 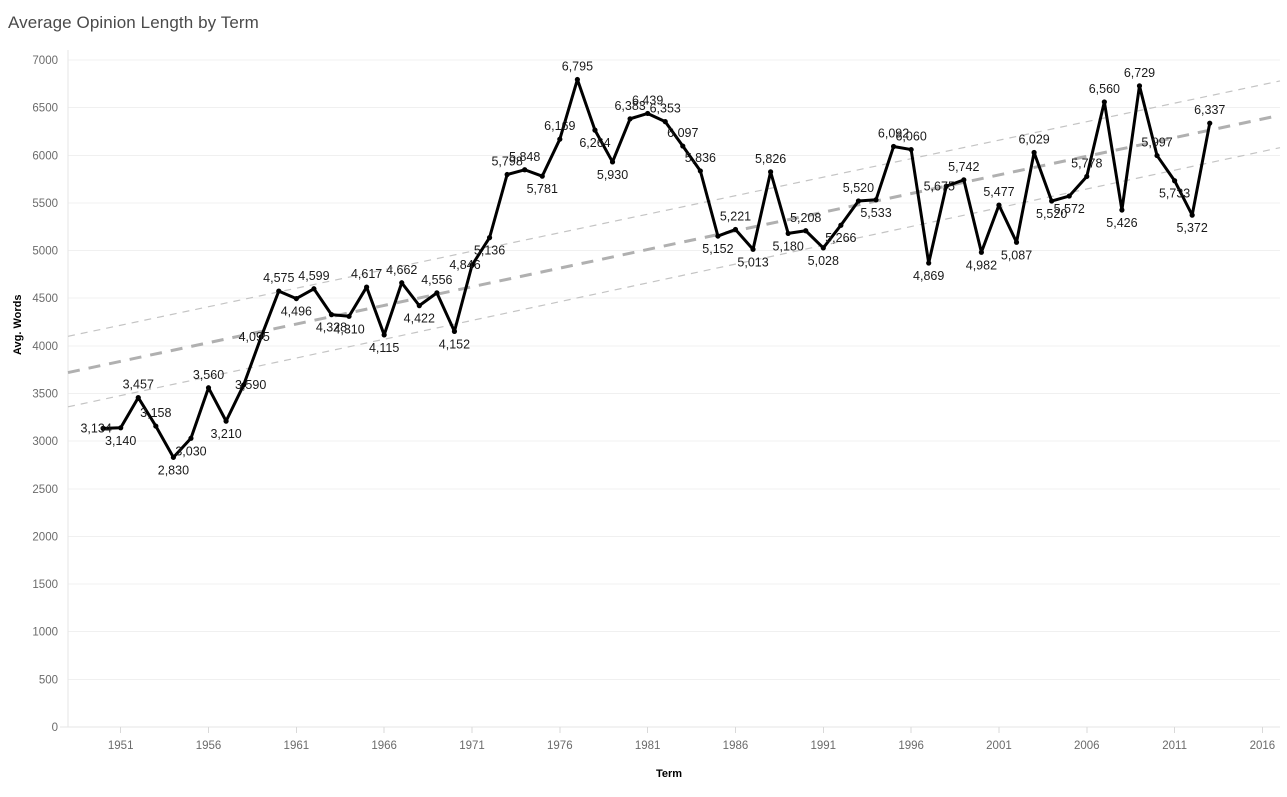 What do you see at coordinates (225, 434) in the screenshot?
I see `data-point-label: 3,210` at bounding box center [225, 434].